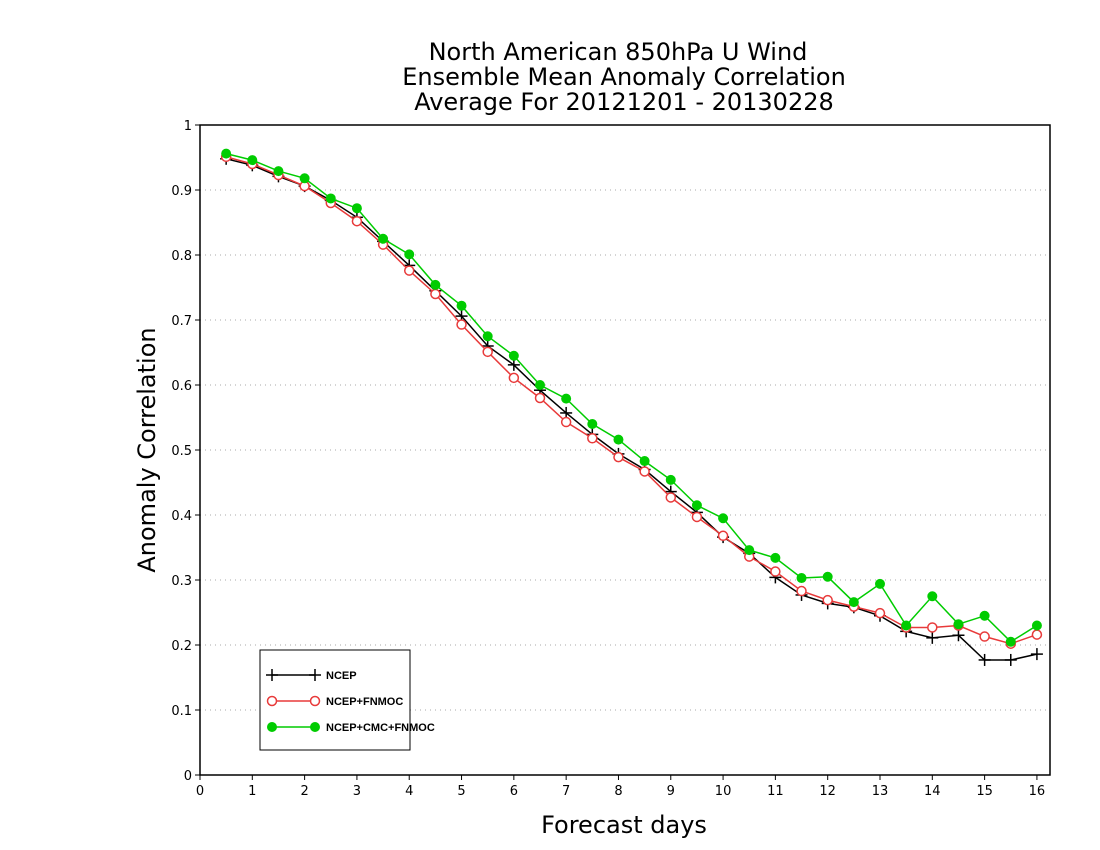 The width and height of the screenshot is (1100, 850). I want to click on legend: NCEP NCEP+FNMOC NCEP+CMC+FNMOC, so click(347, 700).